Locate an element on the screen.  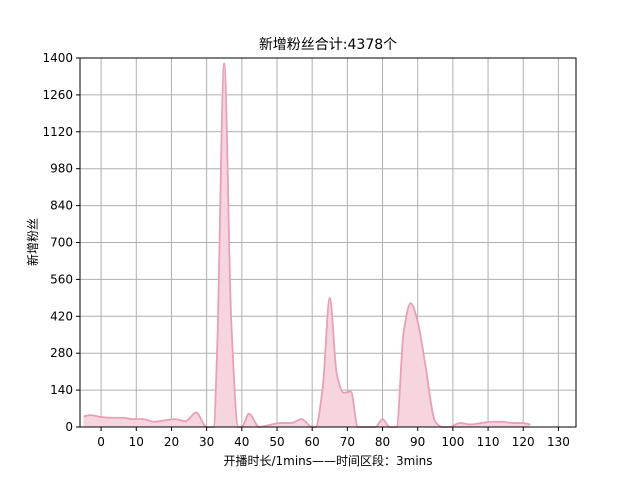
y-tick-label: 700 is located at coordinates (61, 243).